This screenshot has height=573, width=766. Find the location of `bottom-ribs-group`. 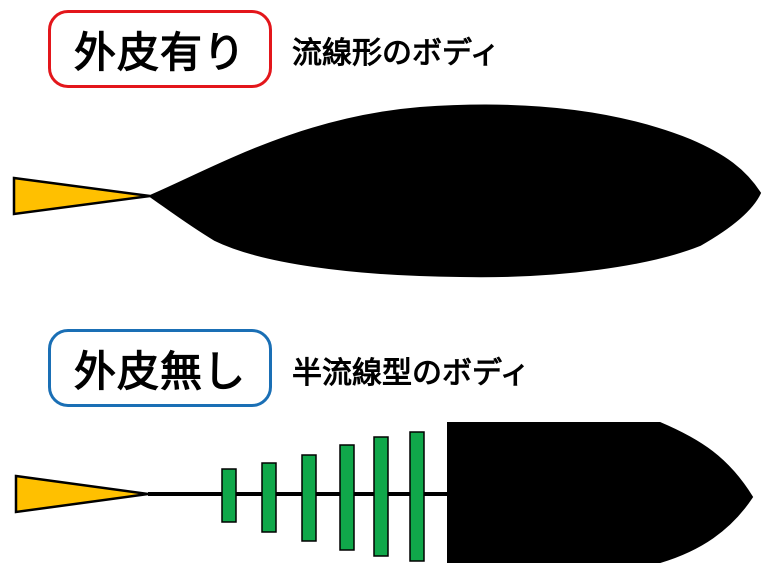

bottom-ribs-group is located at coordinates (323, 496).